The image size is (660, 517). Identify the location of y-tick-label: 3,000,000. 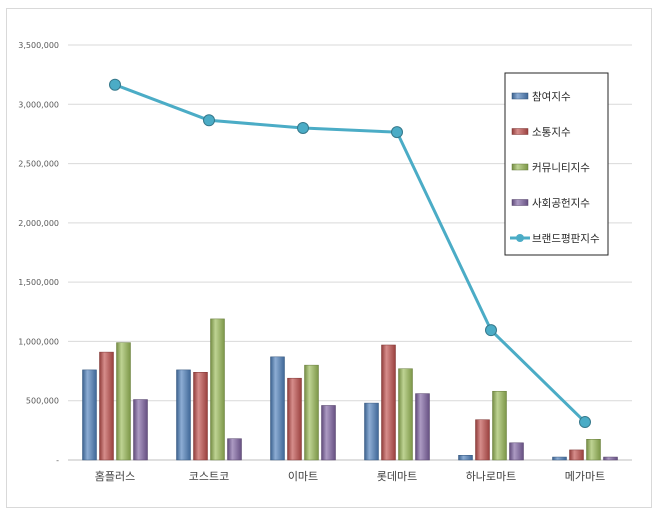
(38, 104).